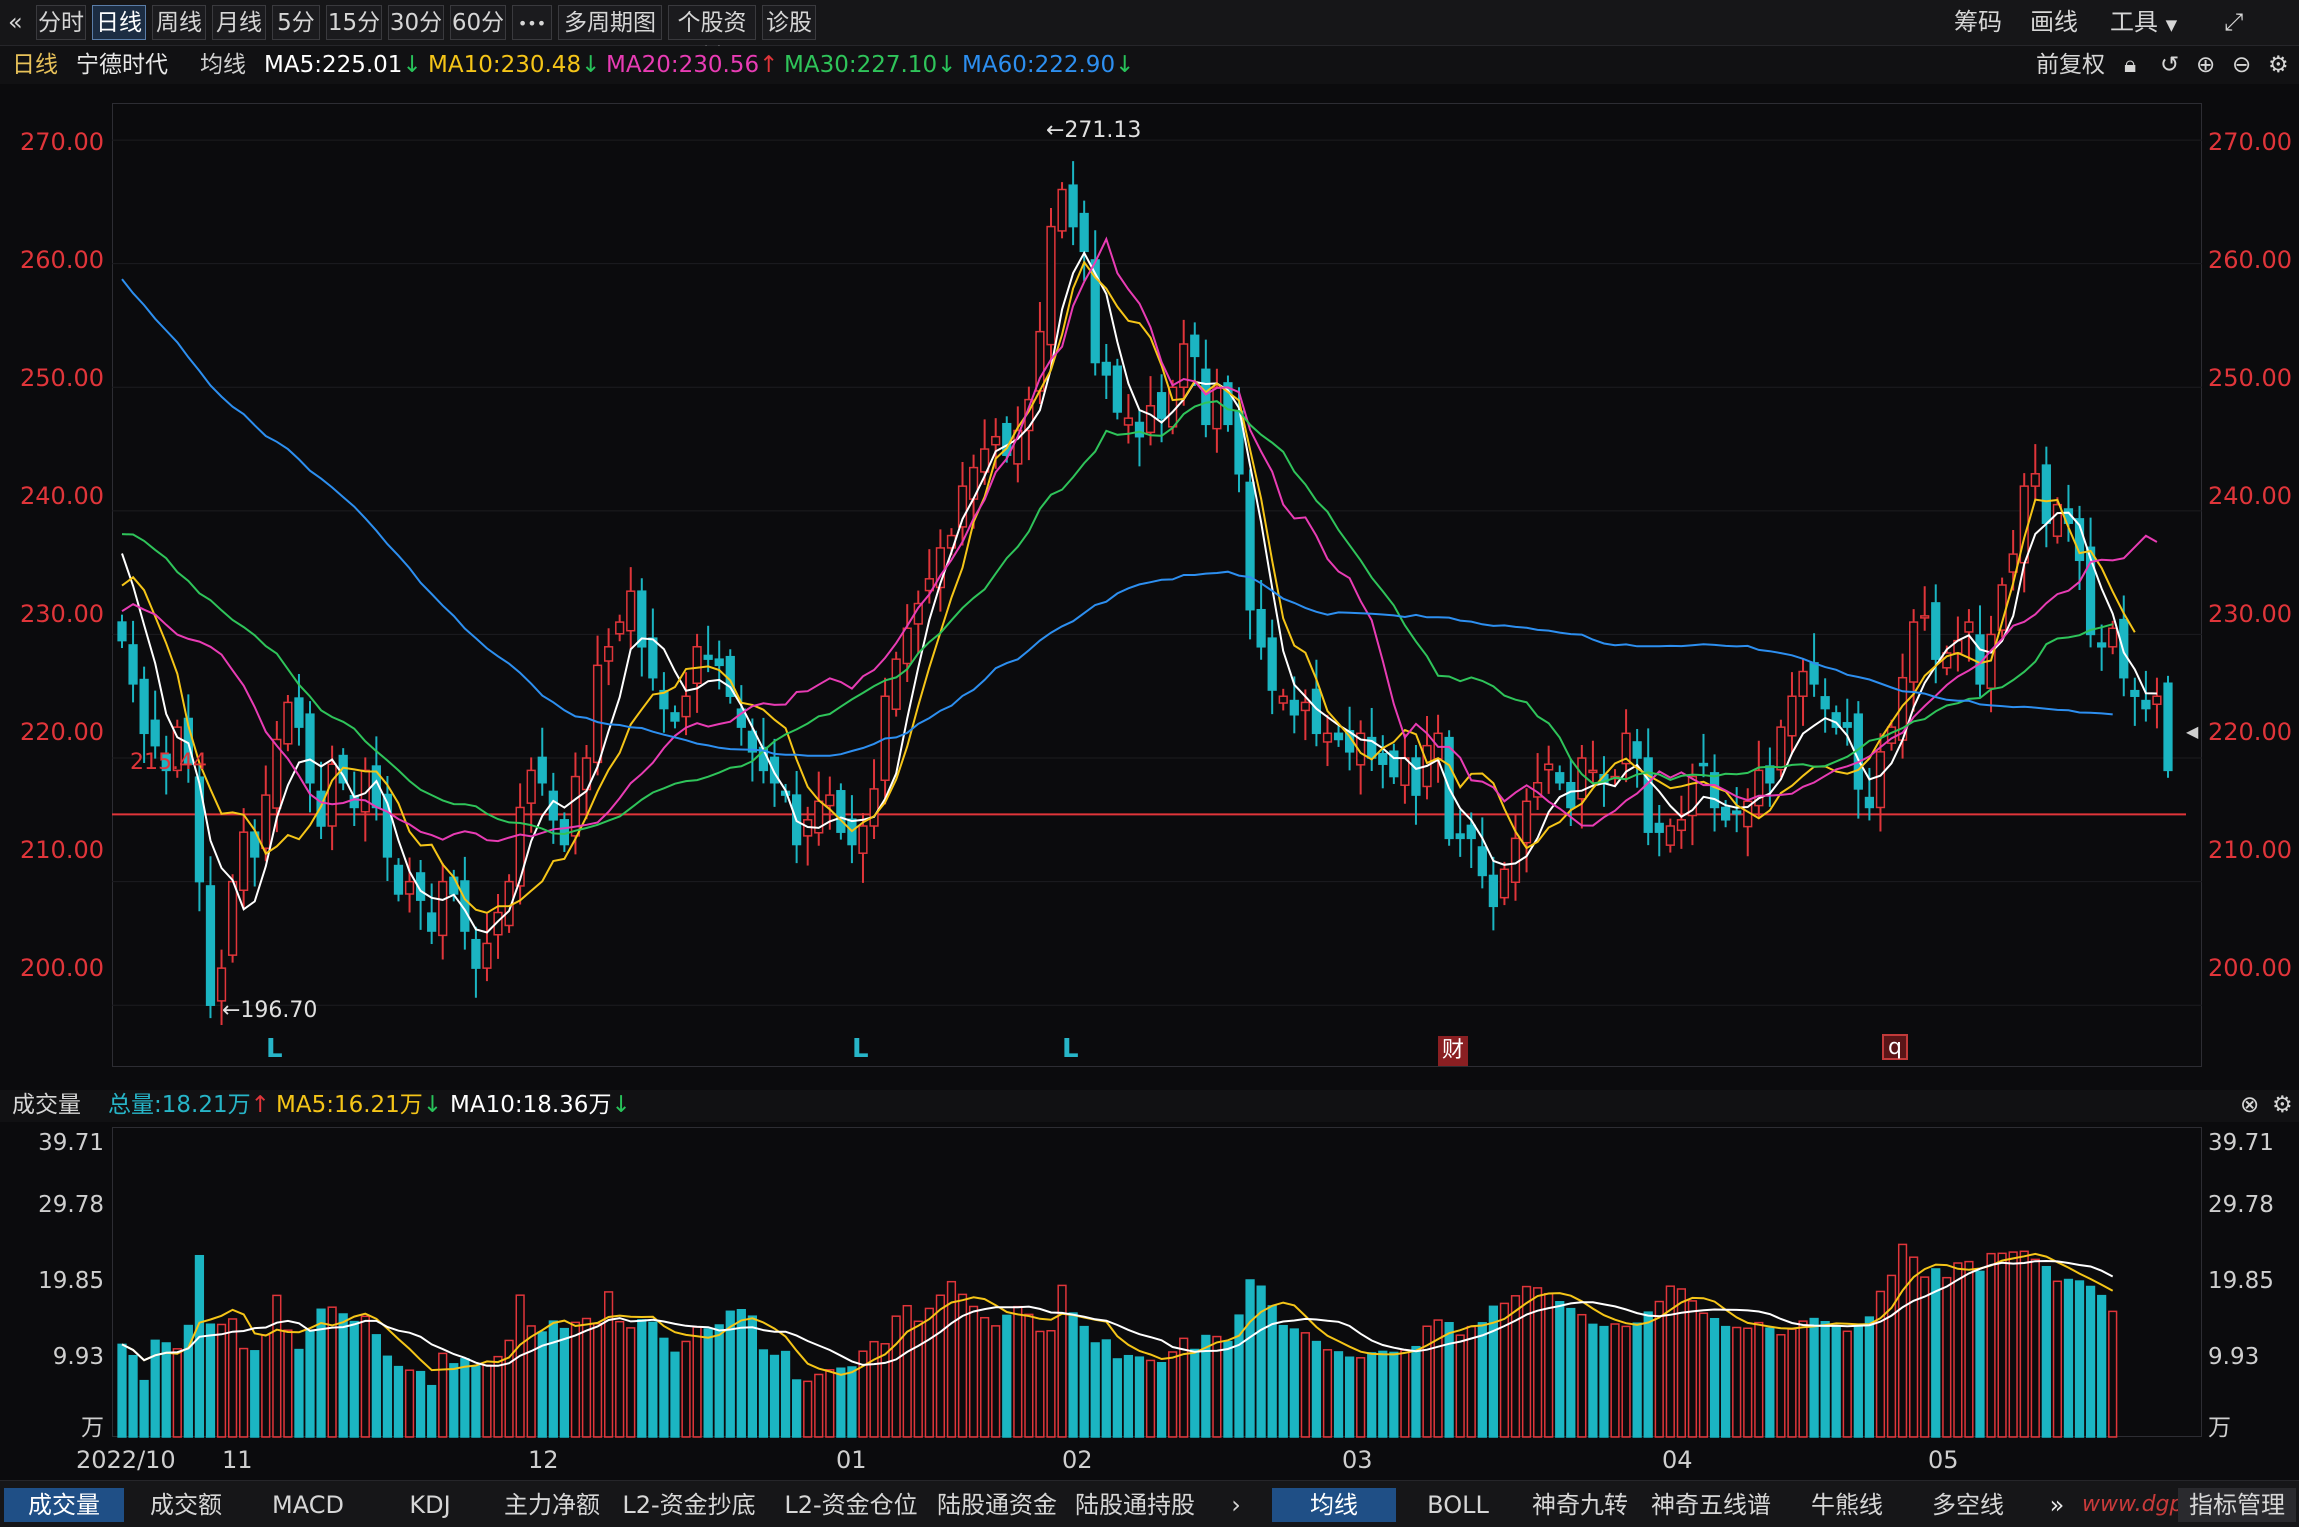 The height and width of the screenshot is (1527, 2299). What do you see at coordinates (1453, 1051) in the screenshot?
I see `earnings-marker: 财` at bounding box center [1453, 1051].